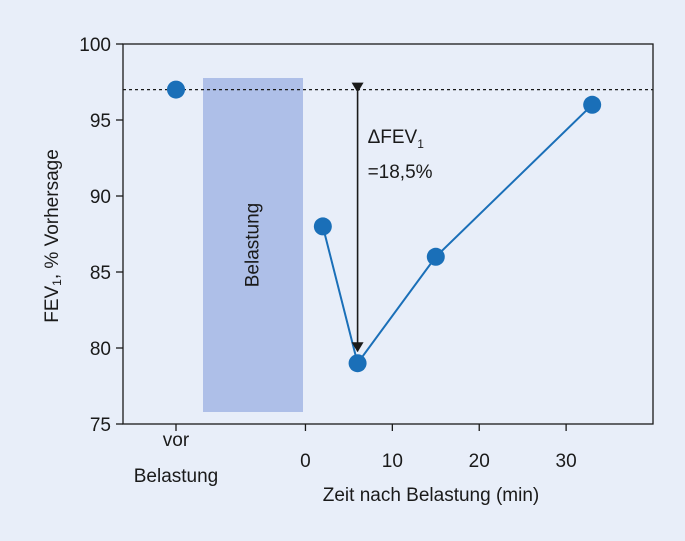  What do you see at coordinates (95, 45) in the screenshot?
I see `y-tick-label: 100` at bounding box center [95, 45].